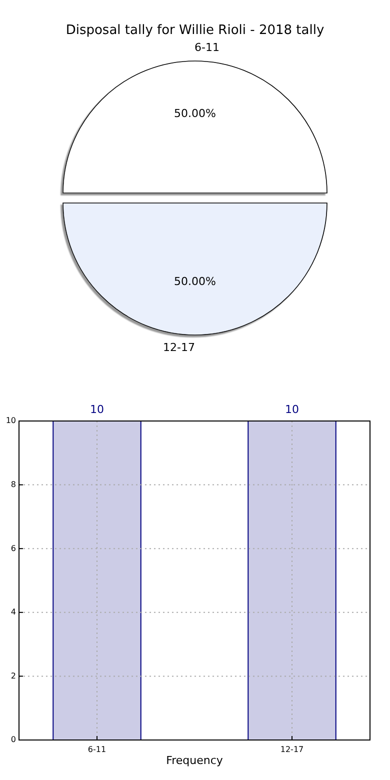 The height and width of the screenshot is (780, 390). What do you see at coordinates (207, 47) in the screenshot?
I see `slice-label: 6-11` at bounding box center [207, 47].